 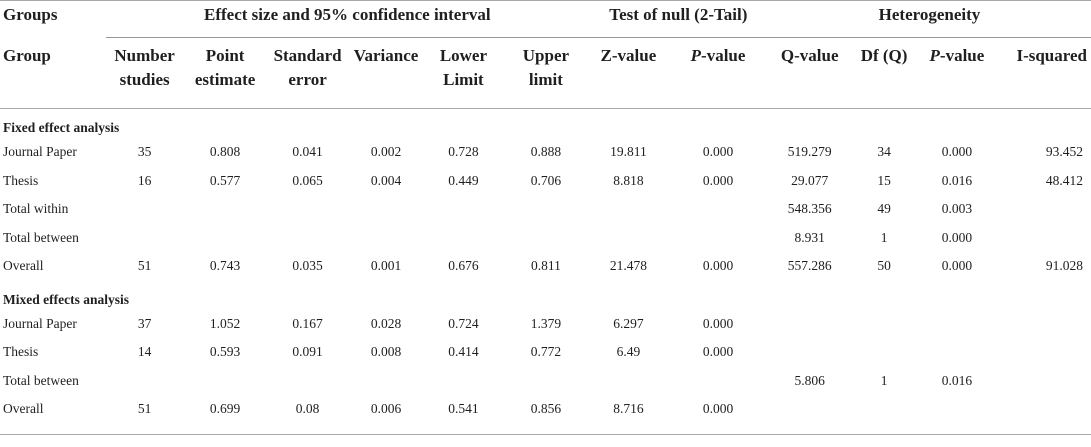 What do you see at coordinates (386, 352) in the screenshot?
I see `cell-variance: 0.008` at bounding box center [386, 352].